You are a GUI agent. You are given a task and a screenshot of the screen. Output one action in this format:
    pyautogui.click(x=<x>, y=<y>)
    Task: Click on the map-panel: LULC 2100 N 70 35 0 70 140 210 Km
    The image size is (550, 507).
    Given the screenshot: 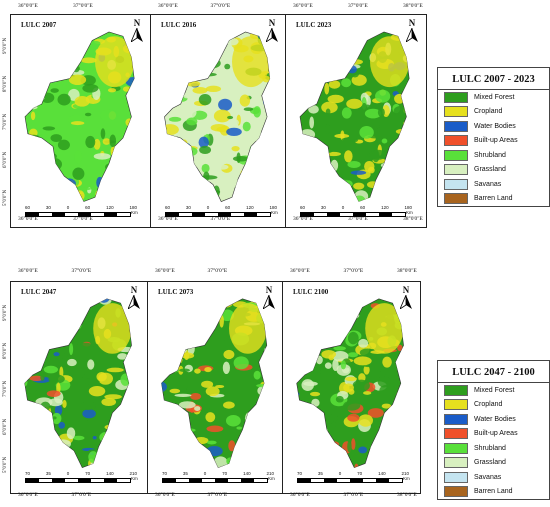 What is the action you would take?
    pyautogui.click(x=351, y=387)
    